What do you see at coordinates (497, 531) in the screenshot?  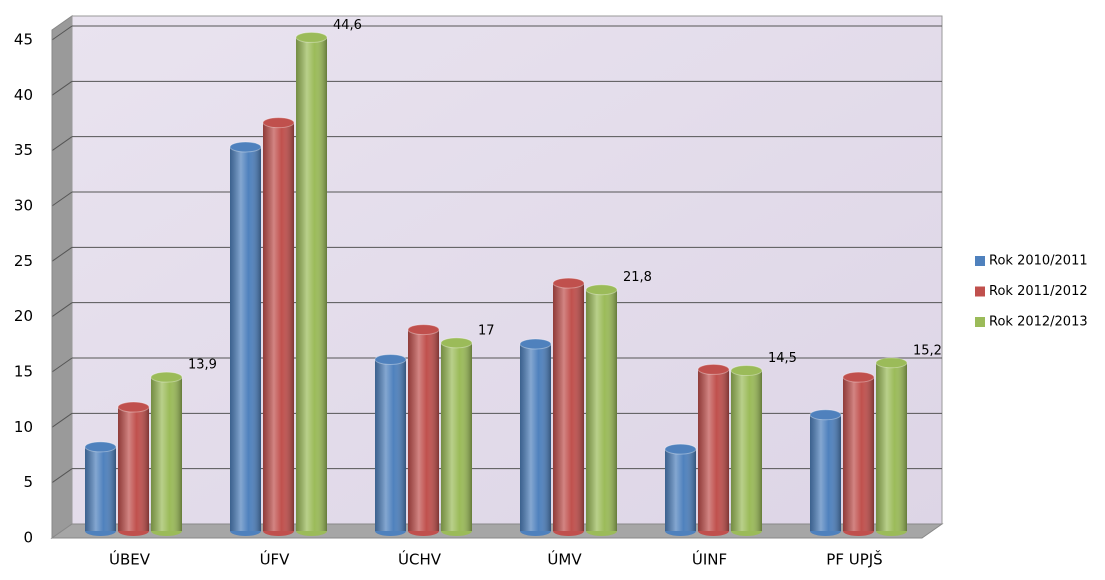 I see `floor` at bounding box center [497, 531].